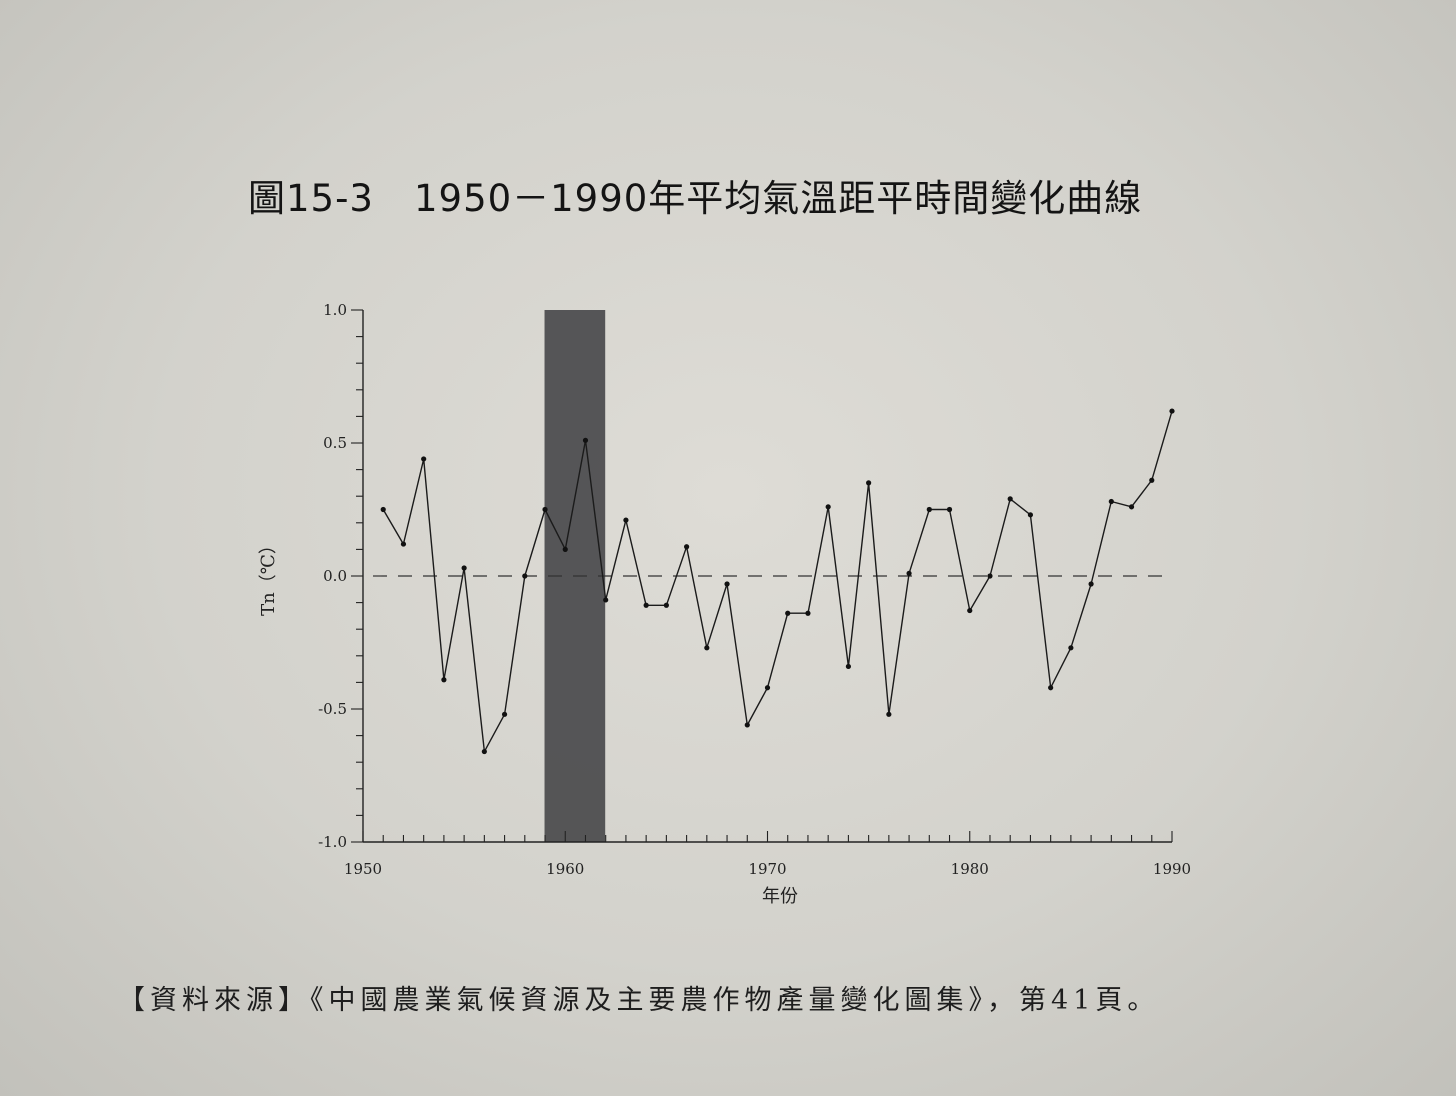  Describe the element at coordinates (311, 198) in the screenshot. I see `figure-number: 圖15-3` at that location.